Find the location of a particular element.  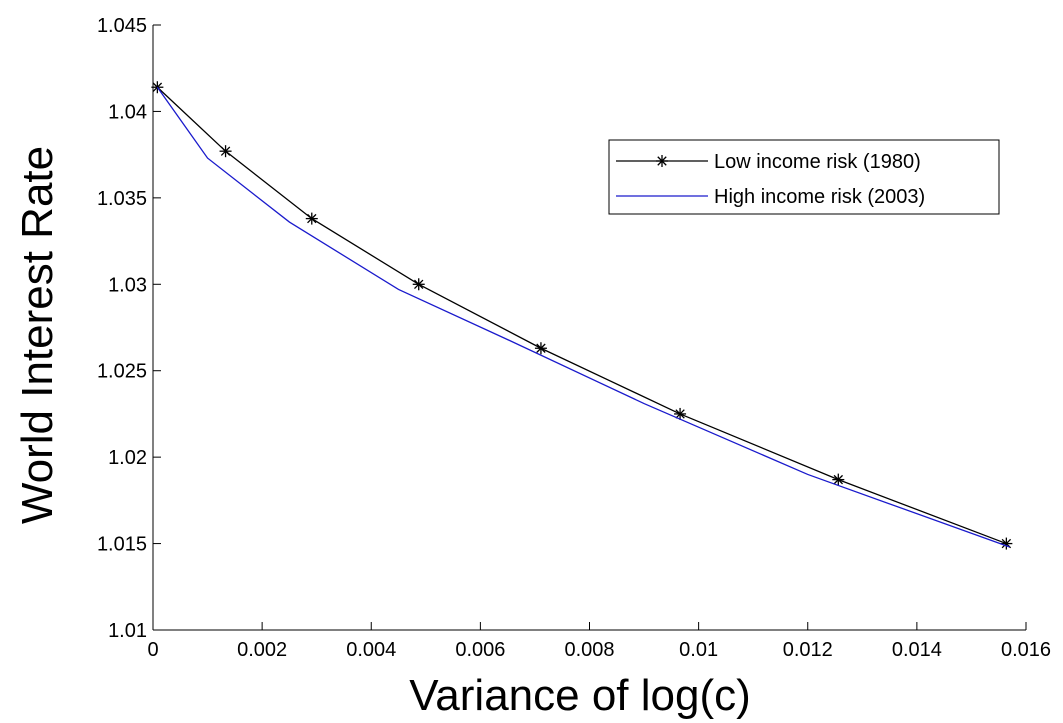

x-tick-label: 0.002 is located at coordinates (262, 650).